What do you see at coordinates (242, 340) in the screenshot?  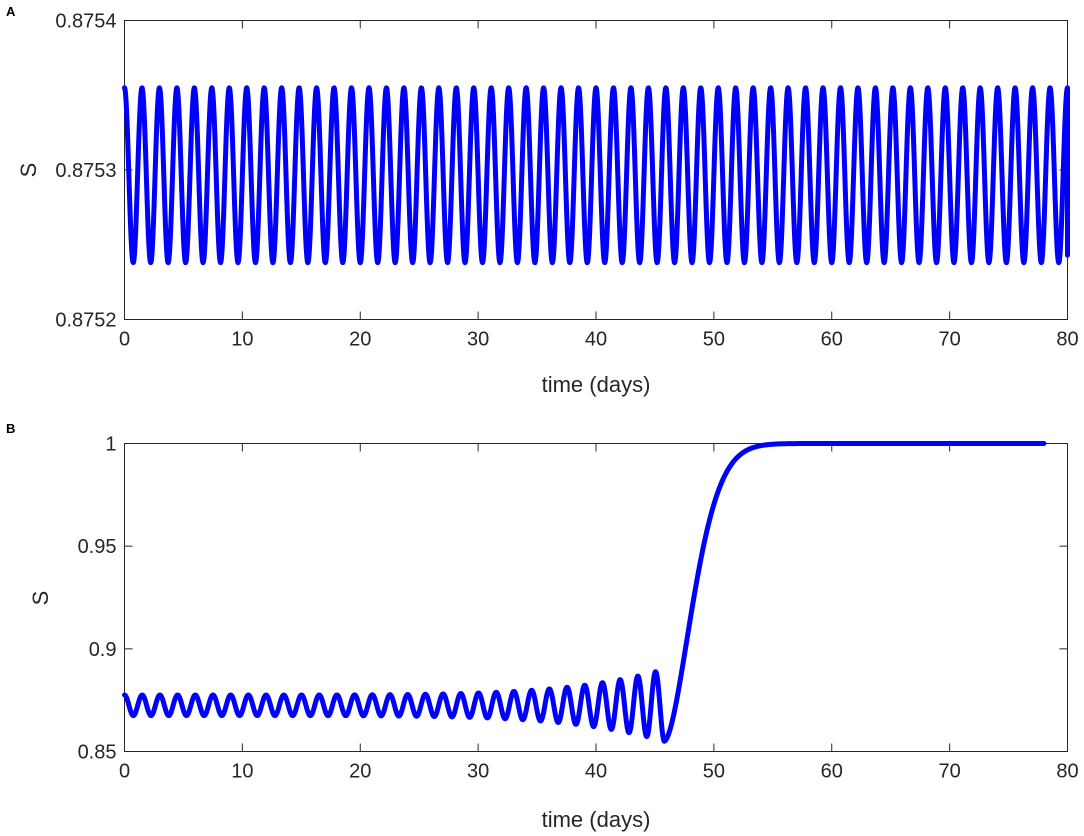 I see `x-tick-label-a: 10` at bounding box center [242, 340].